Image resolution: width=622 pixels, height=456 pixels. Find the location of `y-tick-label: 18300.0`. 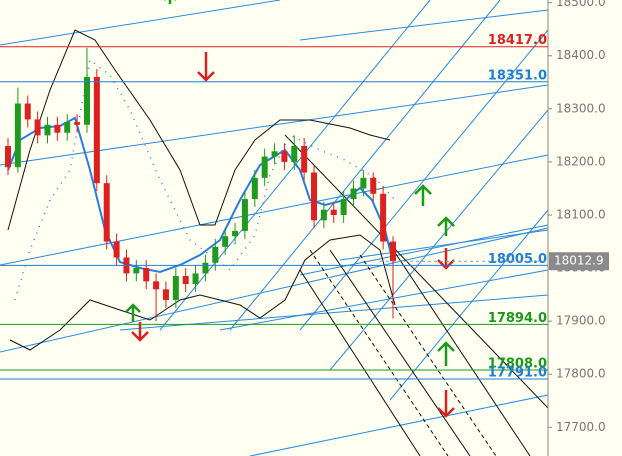

y-tick-label: 18300.0 is located at coordinates (581, 108).